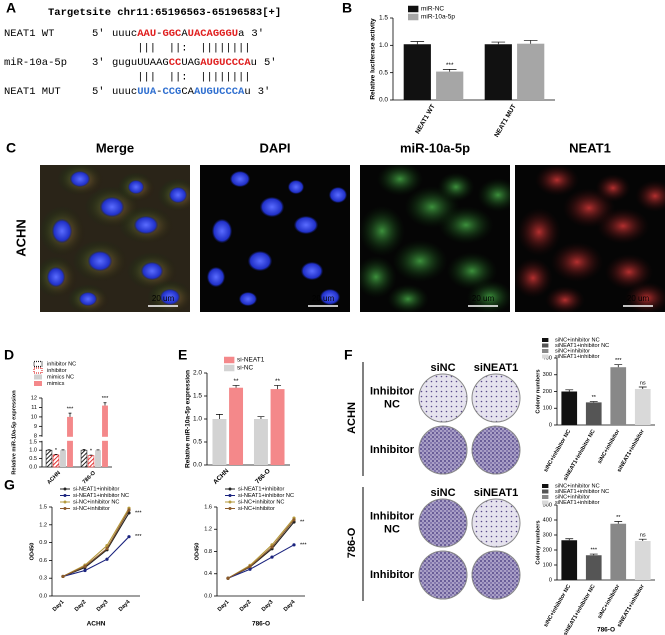 This screenshot has width=665, height=635. What do you see at coordinates (505, 120) in the screenshot?
I see `x-tick-label: NEAT1 MUT` at bounding box center [505, 120].